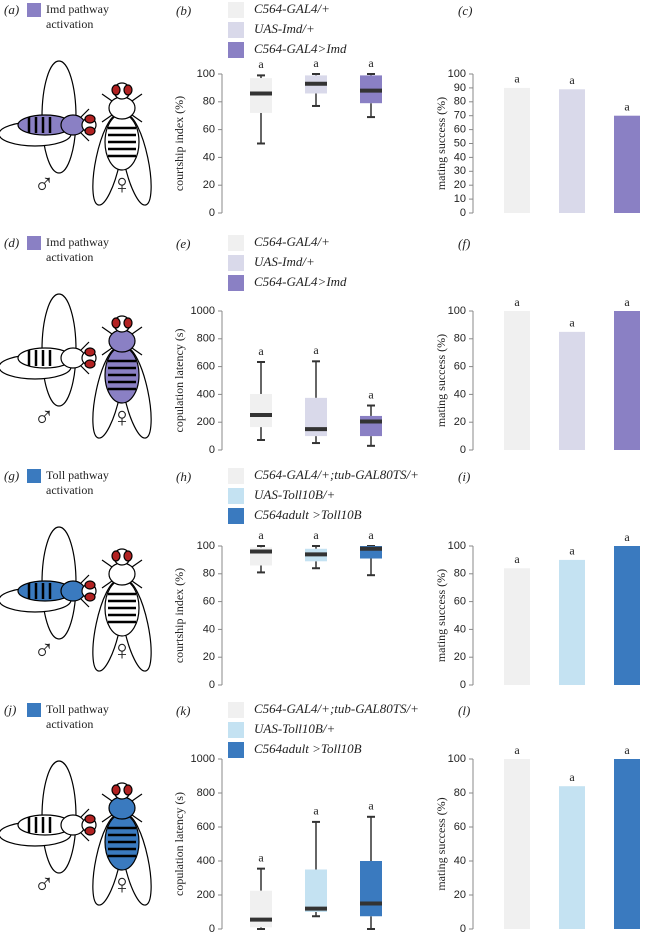 Image resolution: width=657 pixels, height=934 pixels. Describe the element at coordinates (460, 171) in the screenshot. I see `y-tick-label: 30` at that location.